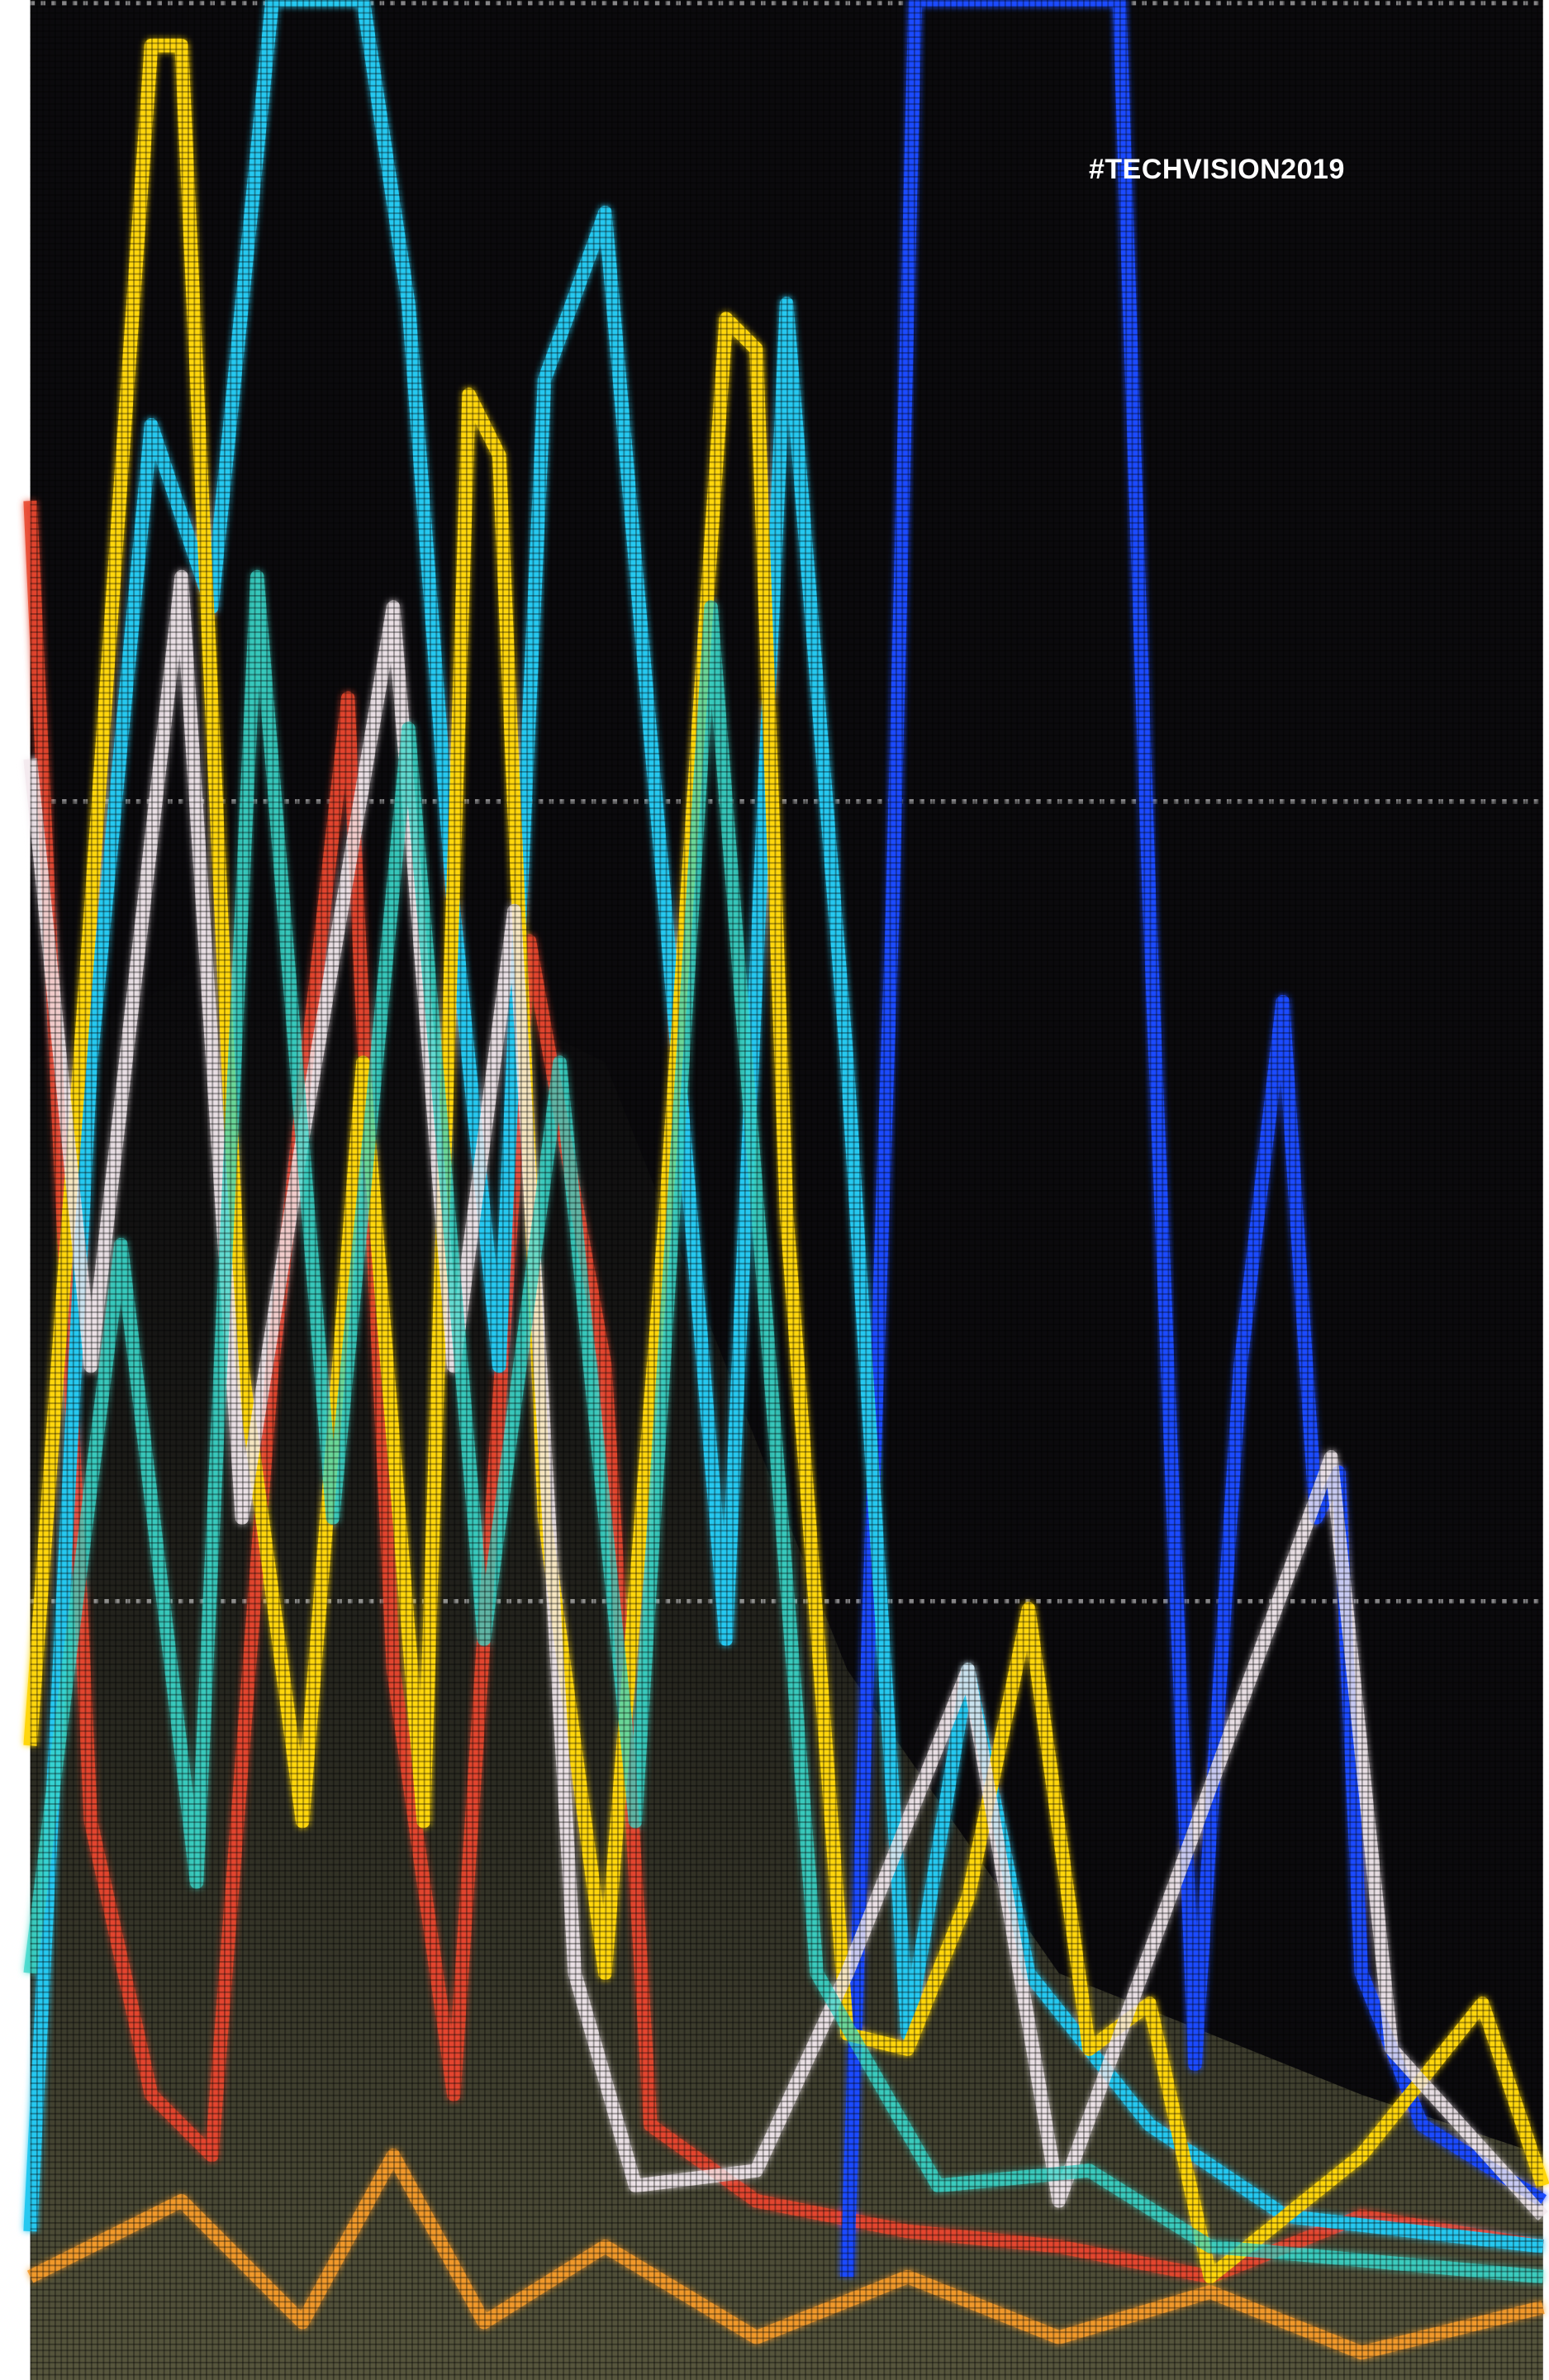  What do you see at coordinates (1217, 169) in the screenshot?
I see `hashtag: #TECHVISION2019` at bounding box center [1217, 169].